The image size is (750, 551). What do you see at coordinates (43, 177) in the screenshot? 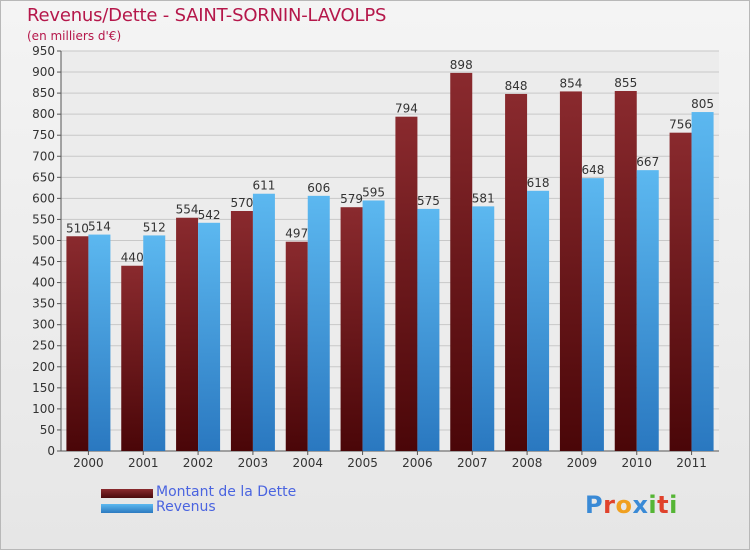
I see `y-tick-label: 650` at bounding box center [43, 177].